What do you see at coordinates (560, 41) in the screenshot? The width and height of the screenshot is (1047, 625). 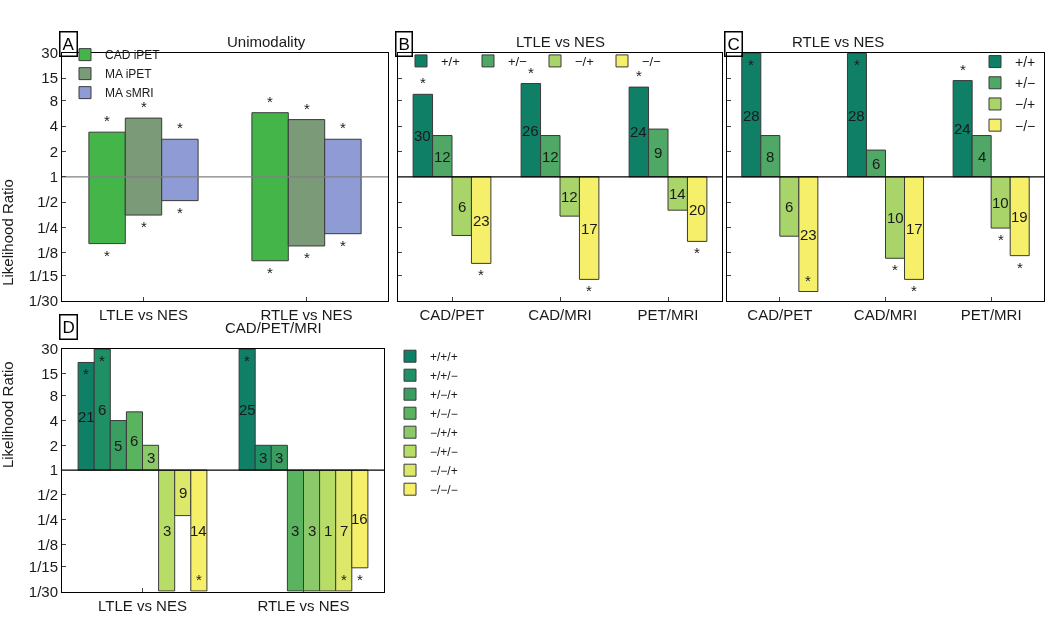 I see `chart-title: LTLE vs NES` at bounding box center [560, 41].